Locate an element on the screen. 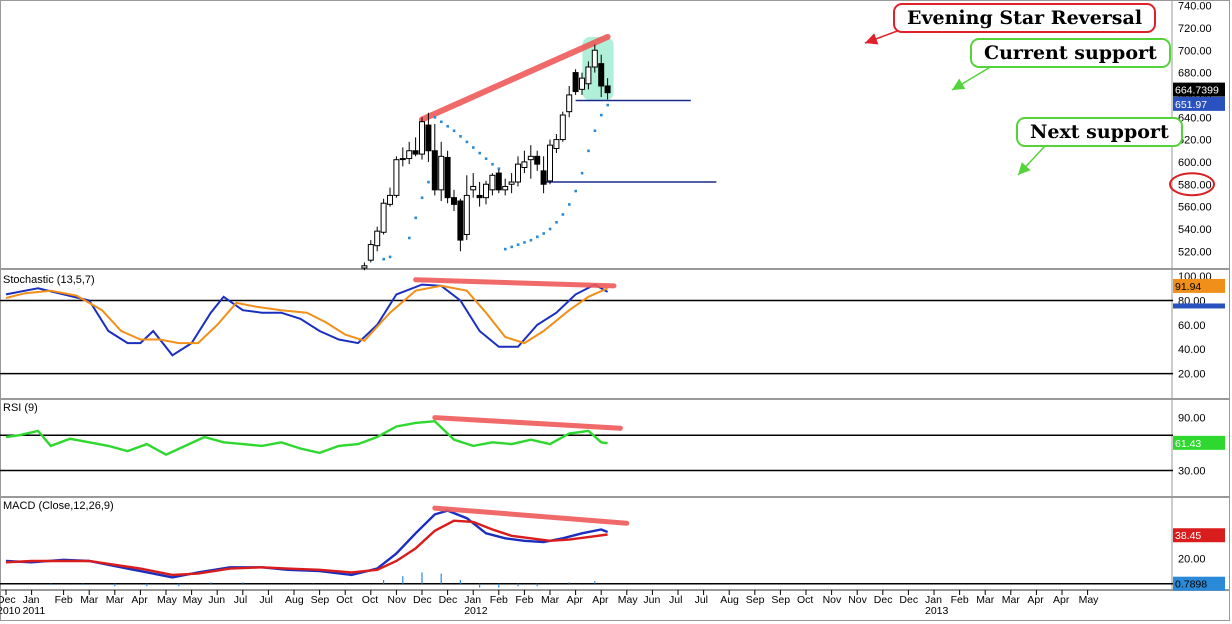 Image resolution: width=1232 pixels, height=624 pixels. stochastic-blue-tag is located at coordinates (1199, 306).